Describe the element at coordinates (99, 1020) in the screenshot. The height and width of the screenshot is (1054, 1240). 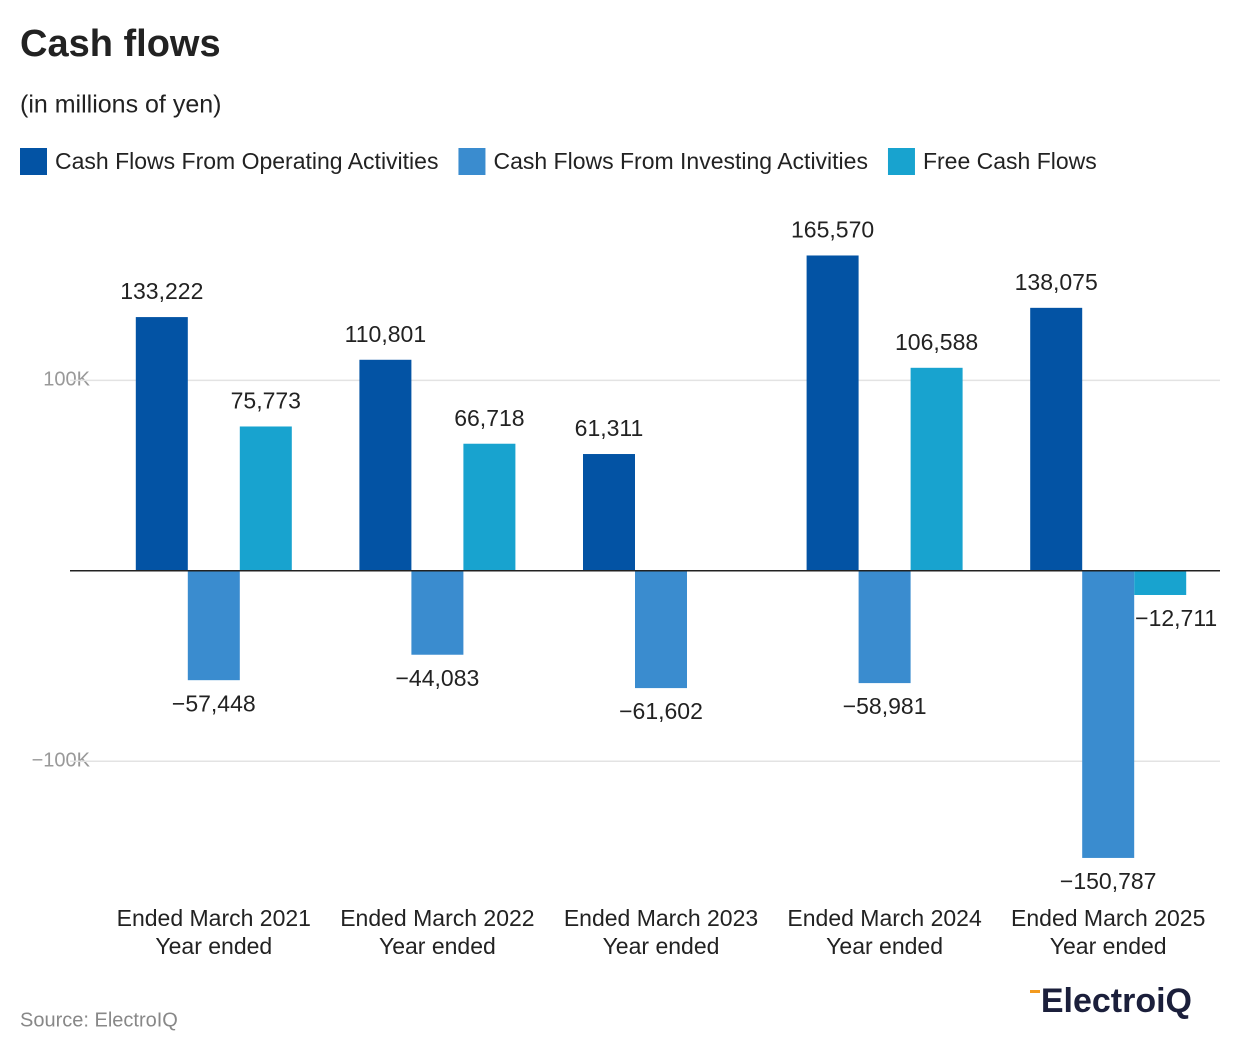
I see `source: Source: ElectroIQ` at that location.